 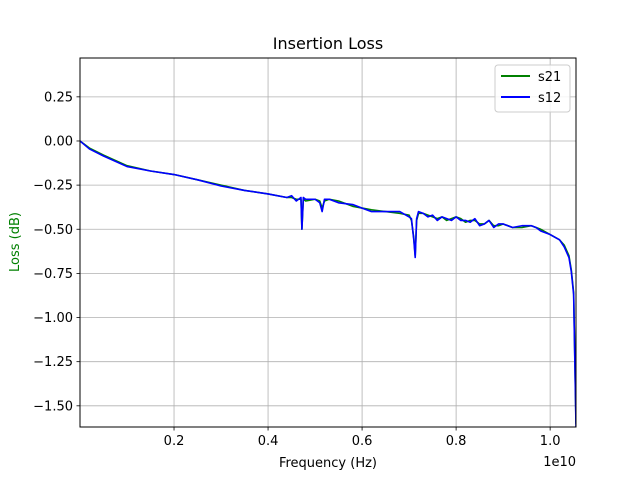 I want to click on y-tick-label: 0.00, so click(x=58, y=141).